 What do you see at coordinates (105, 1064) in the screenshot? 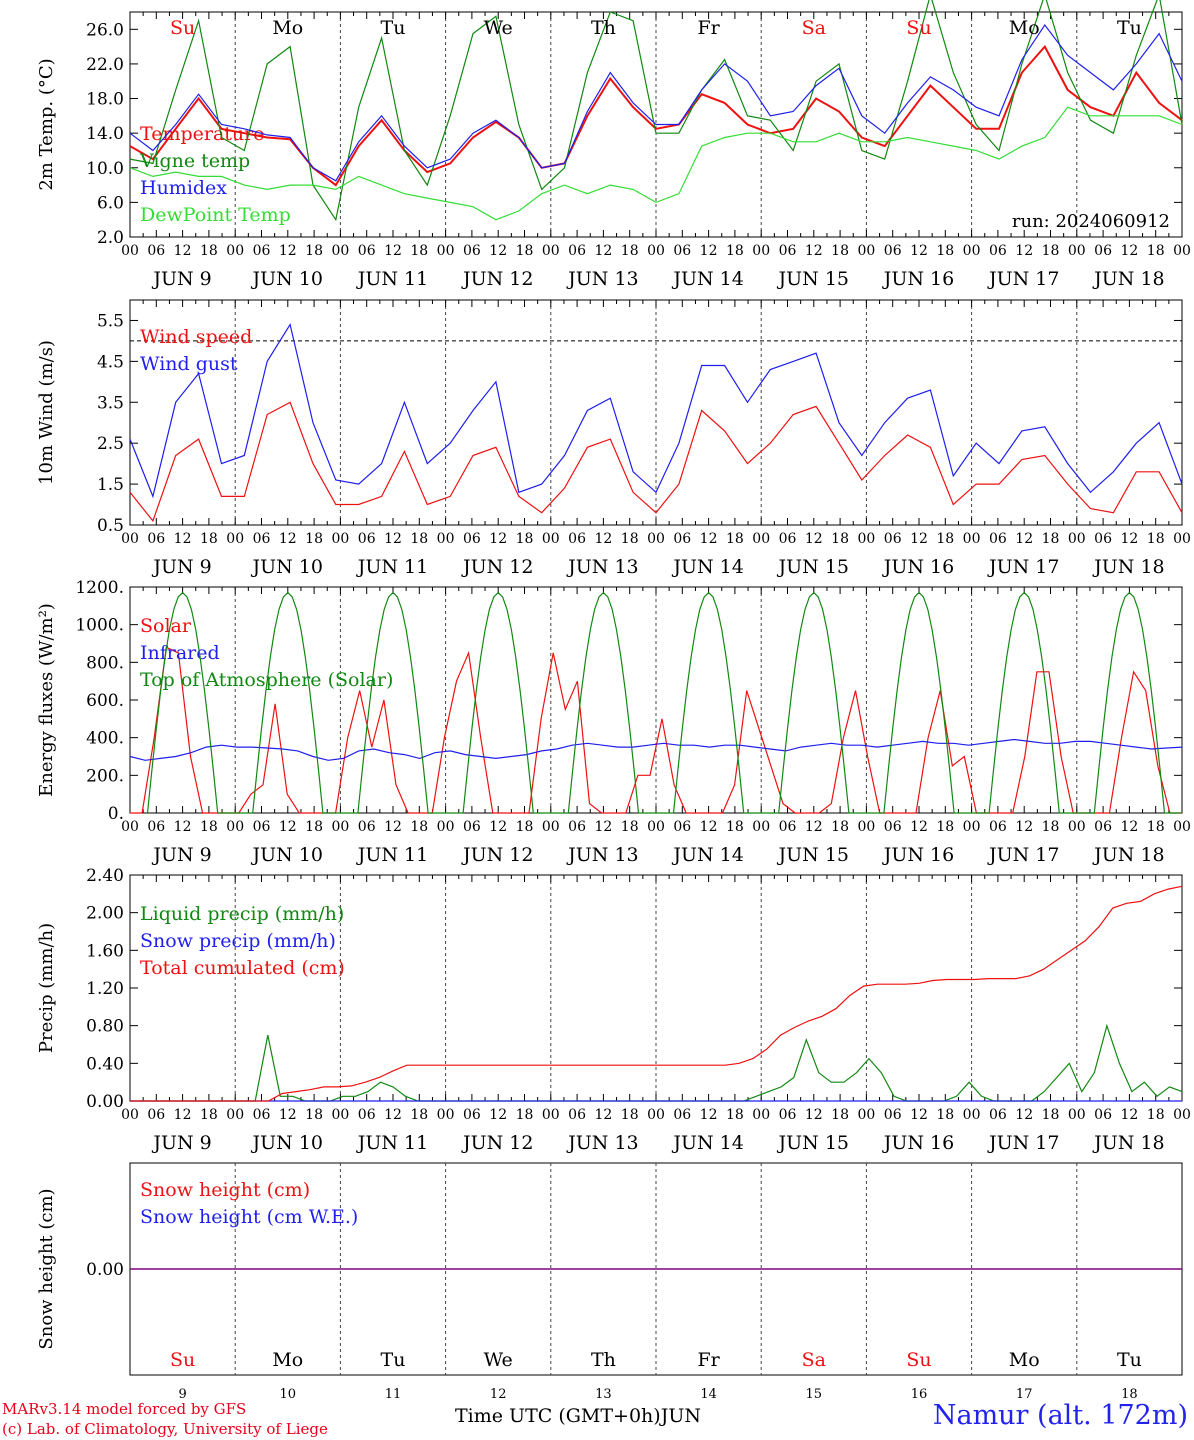
I see `y-tick-label: 0.40` at bounding box center [105, 1064].